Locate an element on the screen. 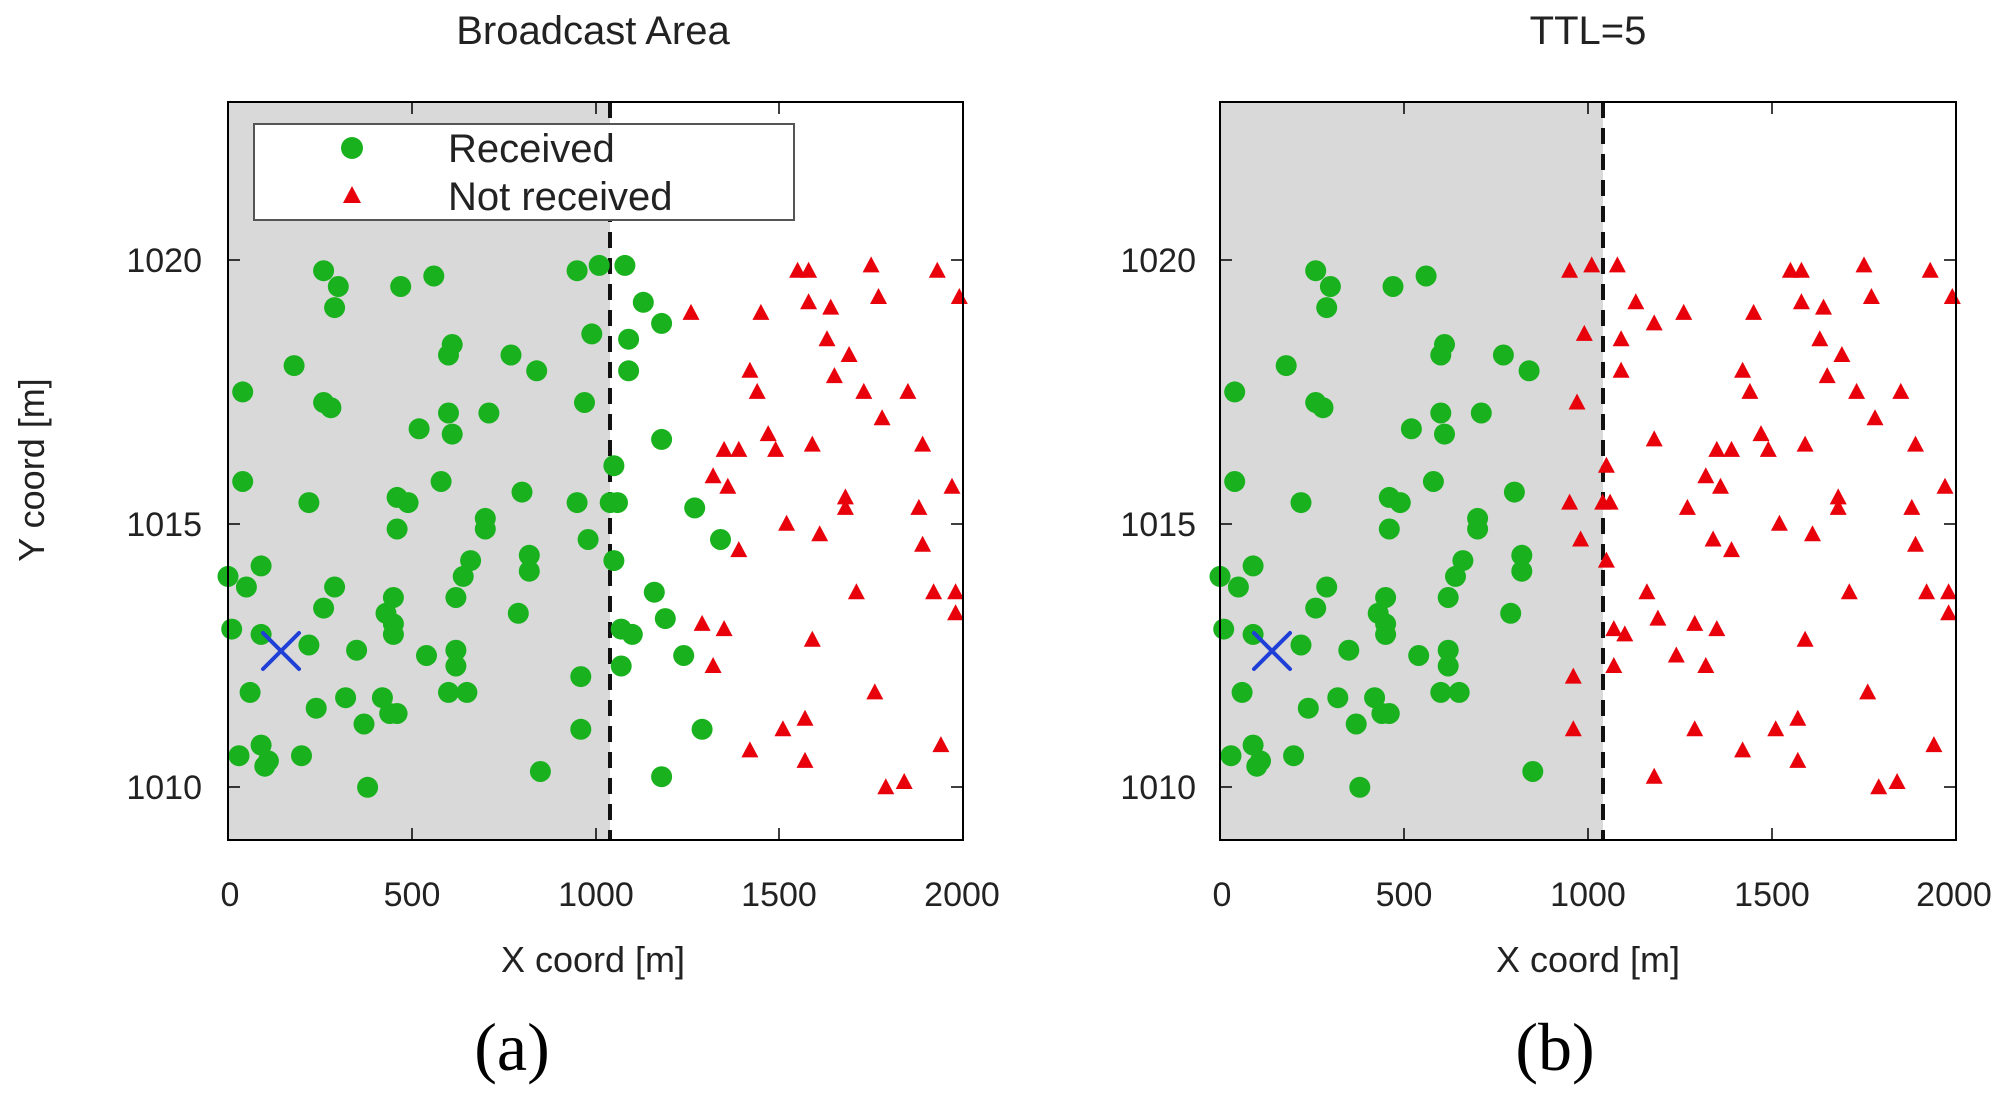 This screenshot has width=2015, height=1102. panel-a-ylabel: Y coord [m] is located at coordinates (31, 469).